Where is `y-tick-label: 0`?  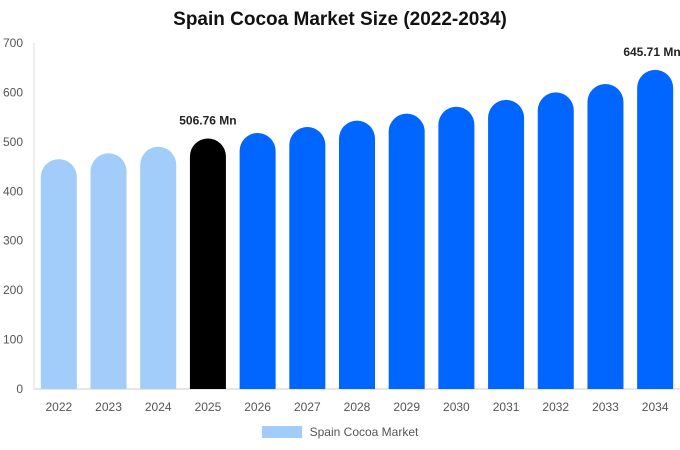
y-tick-label: 0 is located at coordinates (19, 389).